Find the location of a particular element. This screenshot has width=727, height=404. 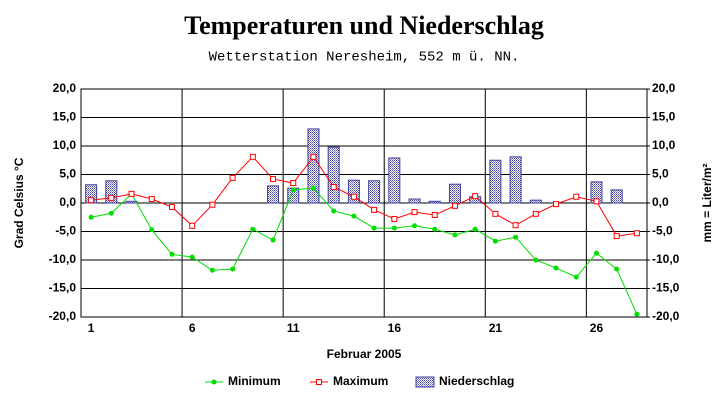

x-tick-label: 11 is located at coordinates (293, 328).